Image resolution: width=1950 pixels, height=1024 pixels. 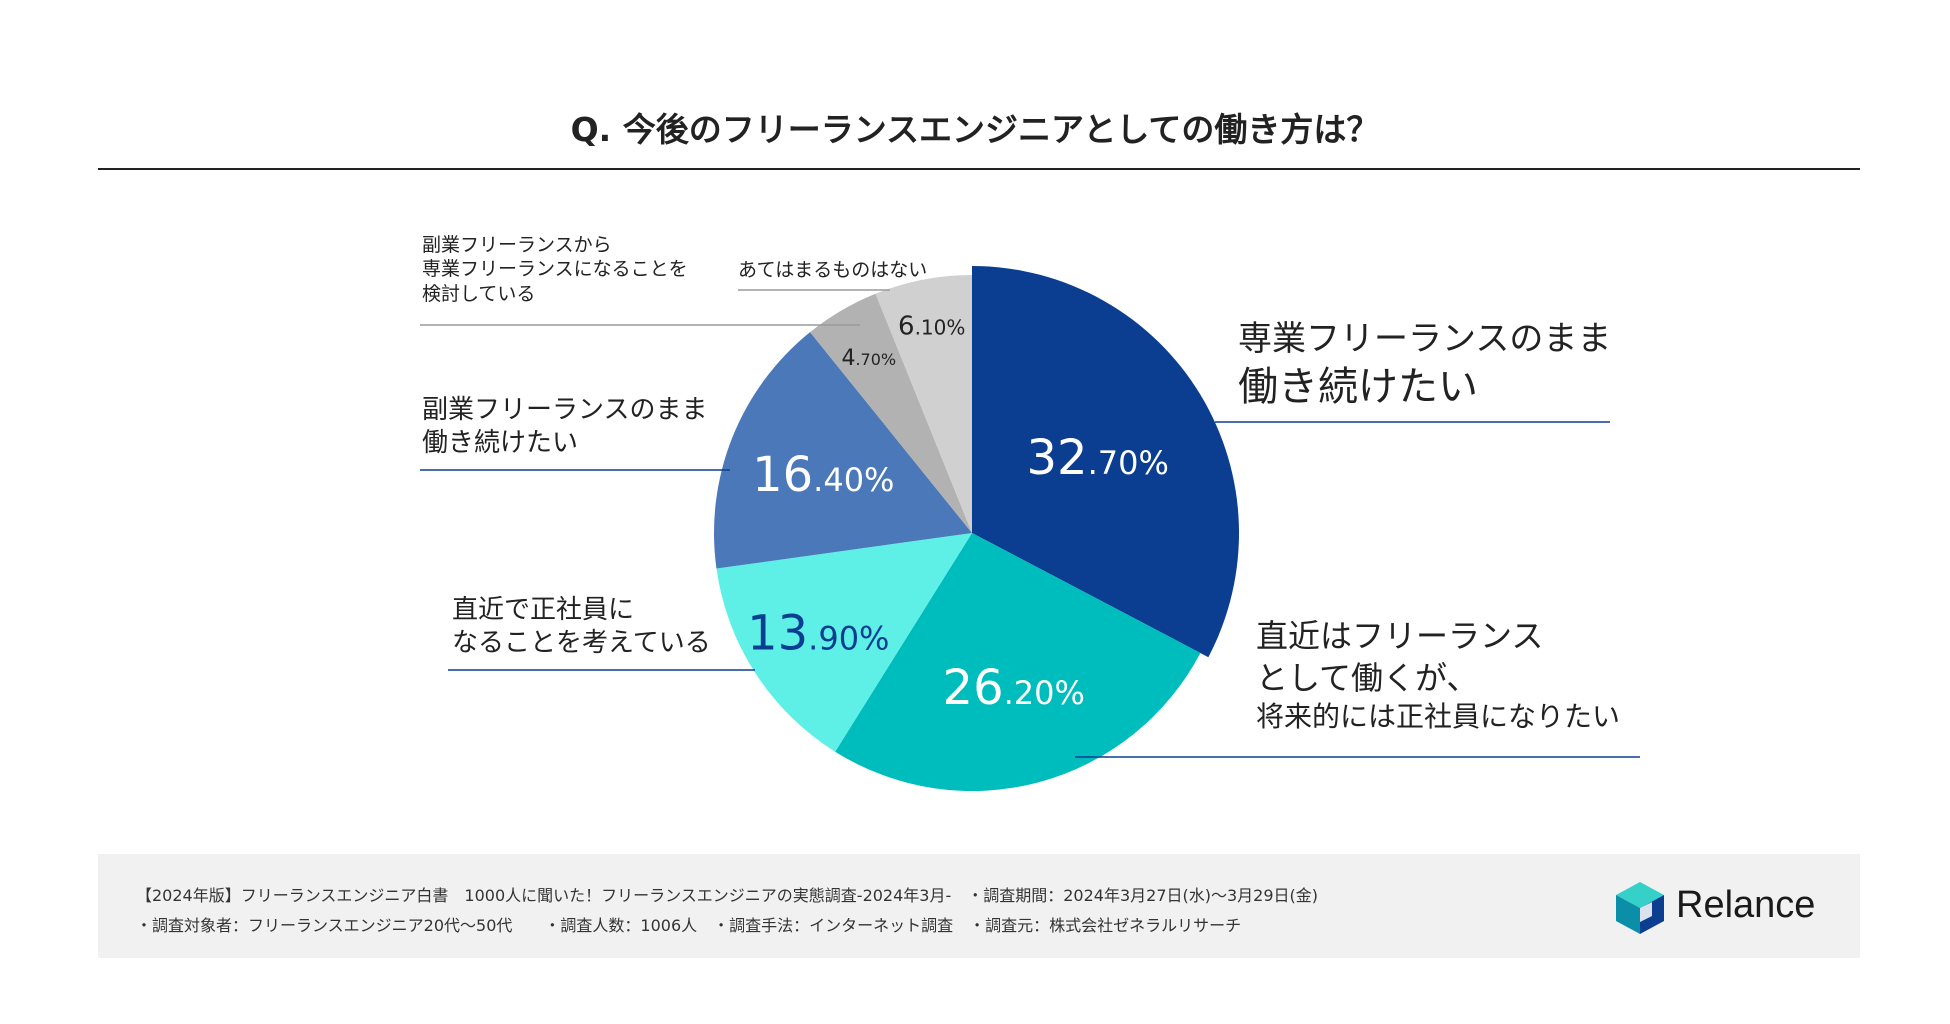 I want to click on slice-label-freelance-then-employee: 直近はフリーランス として働くが、 将来的には正社員になりたい, so click(x=1438, y=675).